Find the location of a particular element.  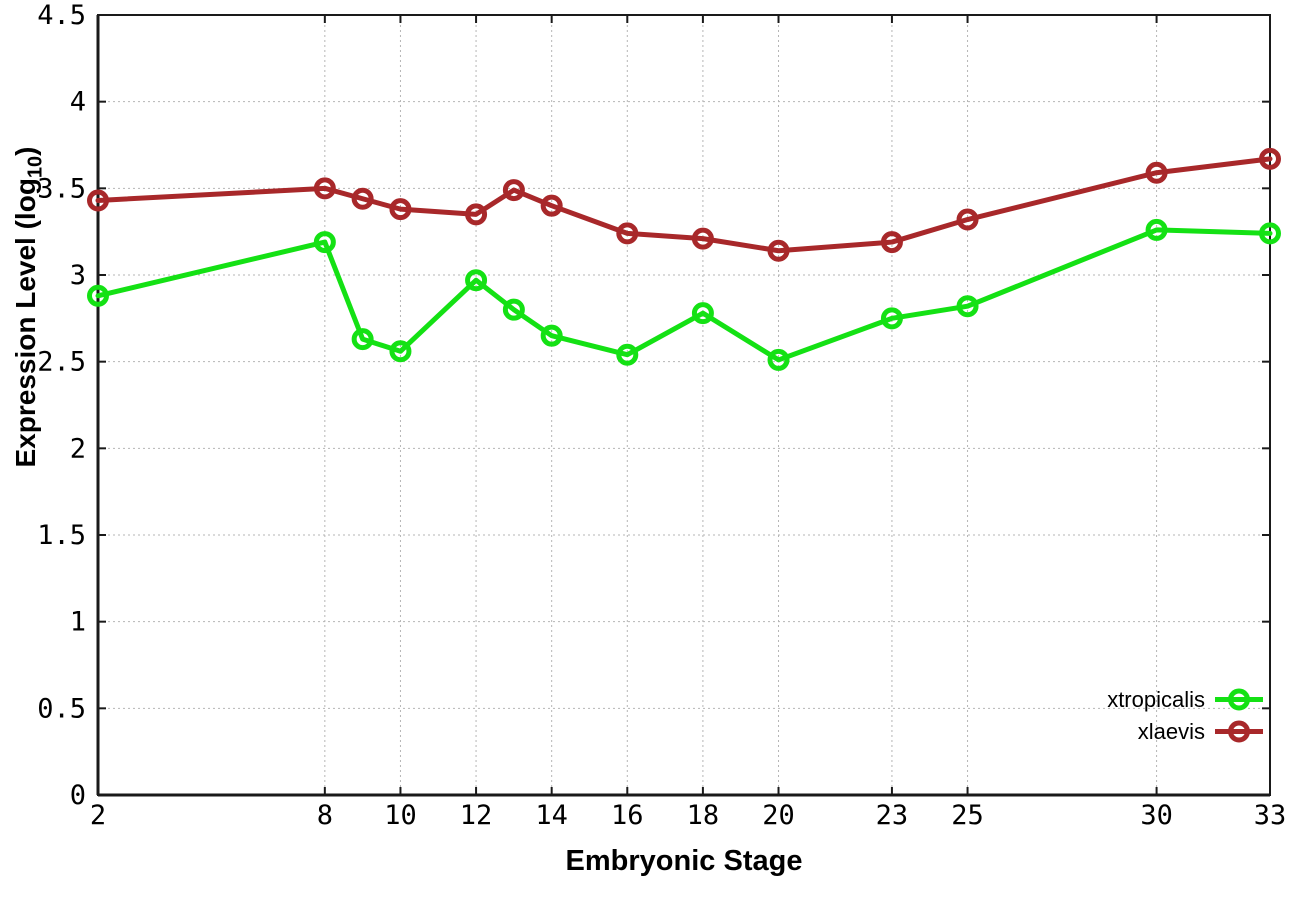

y-tick-label: 0.5 is located at coordinates (61, 708).